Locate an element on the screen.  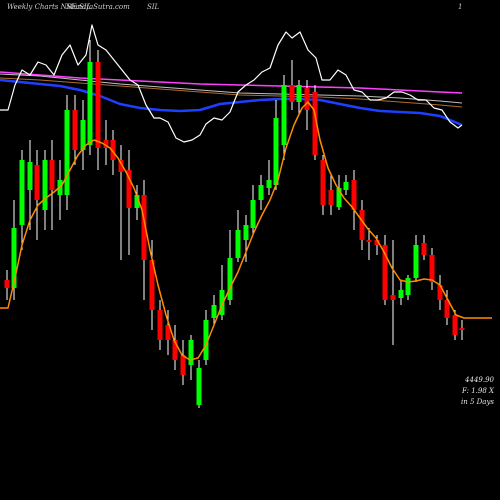
symbol-label: SIL is located at coordinates (153, 7).